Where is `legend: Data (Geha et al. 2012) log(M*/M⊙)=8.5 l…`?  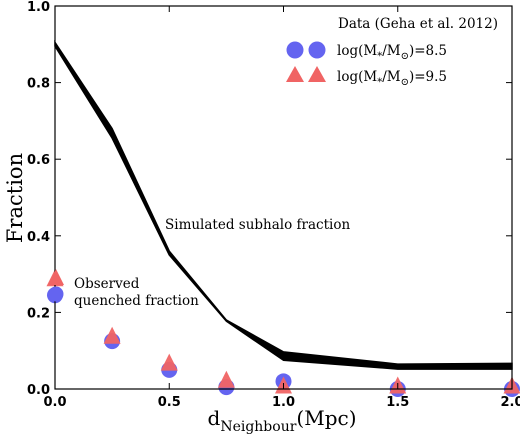
legend: Data (Geha et al. 2012) log(M*/M⊙)=8.5 l… is located at coordinates (392, 52).